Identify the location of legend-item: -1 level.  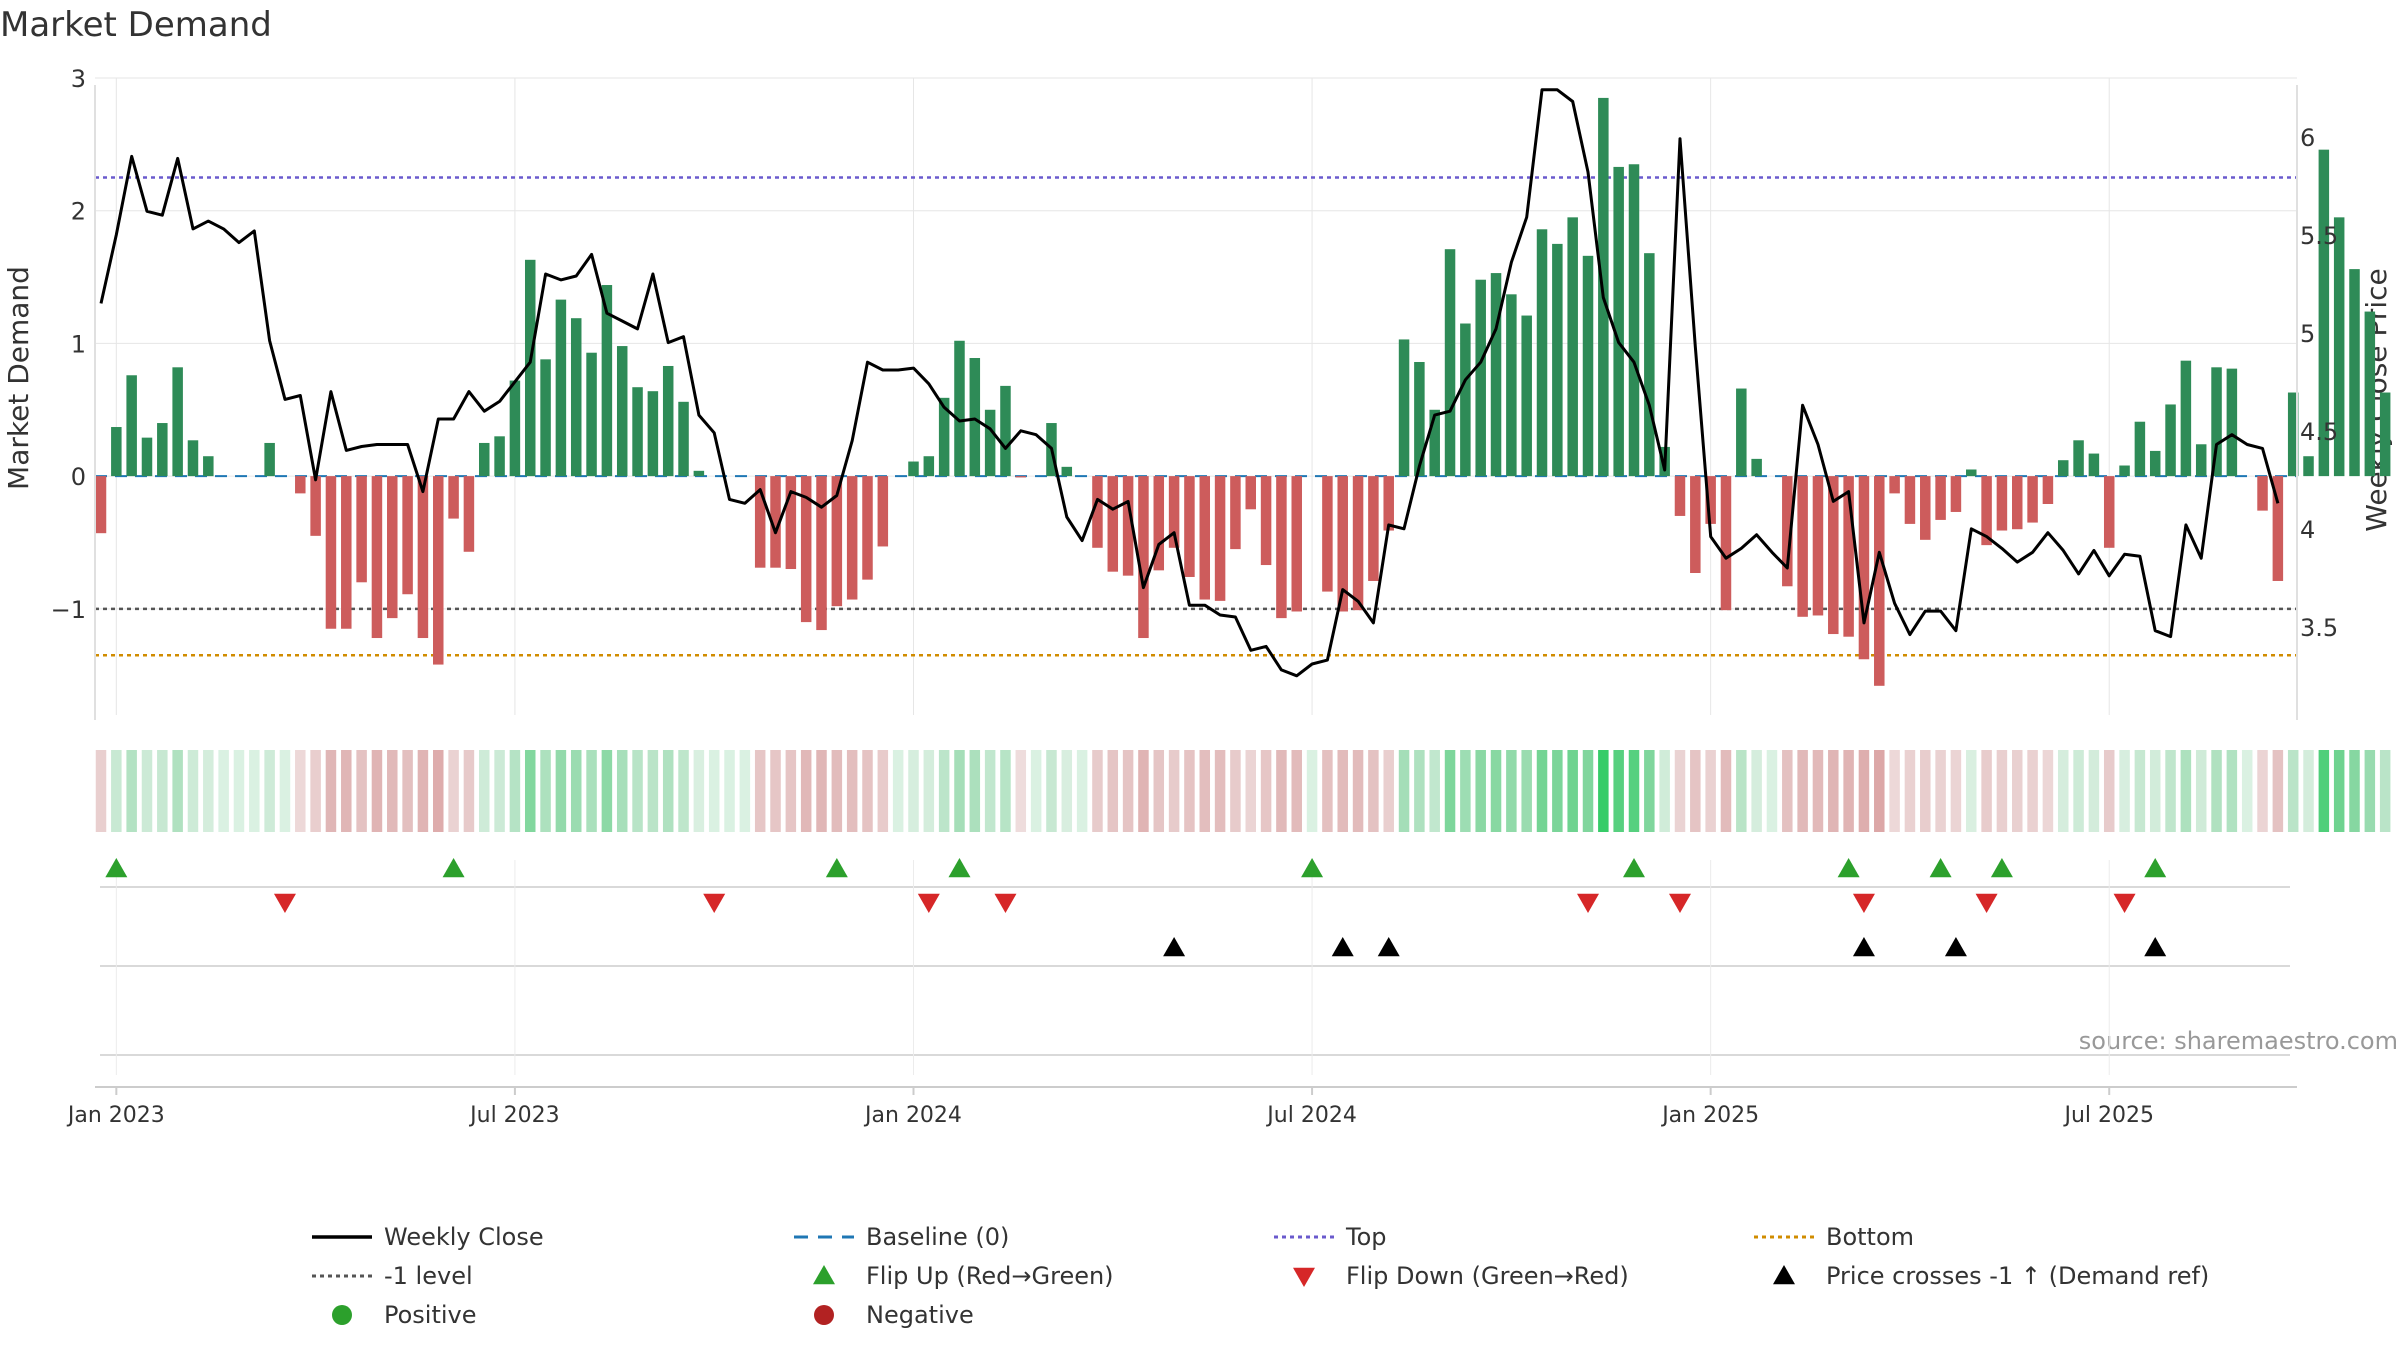
(392, 1276).